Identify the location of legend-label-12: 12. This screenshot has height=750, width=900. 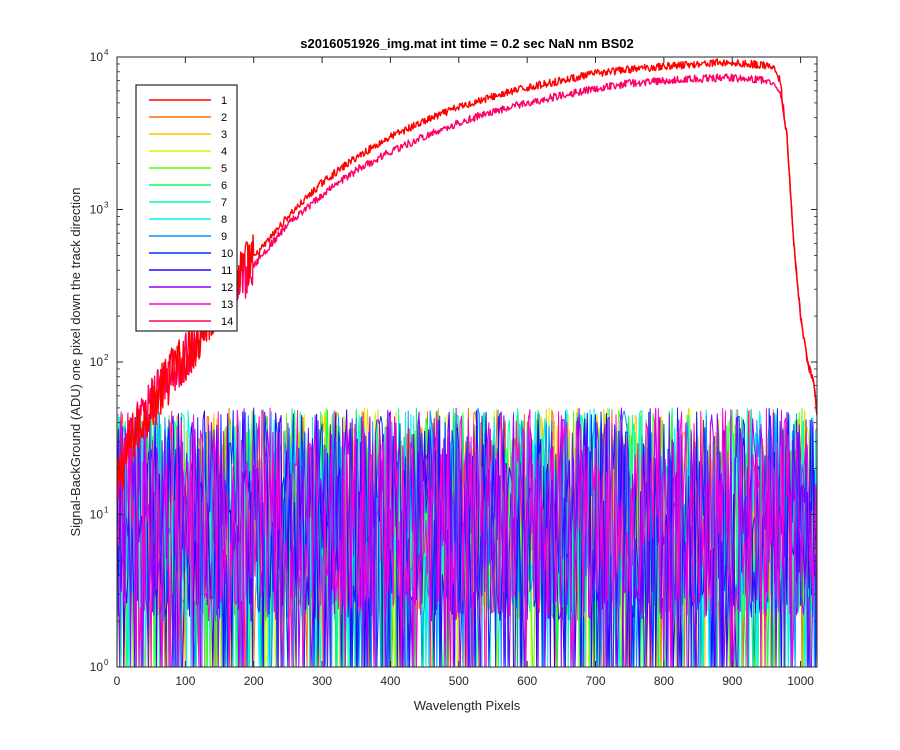
(227, 288).